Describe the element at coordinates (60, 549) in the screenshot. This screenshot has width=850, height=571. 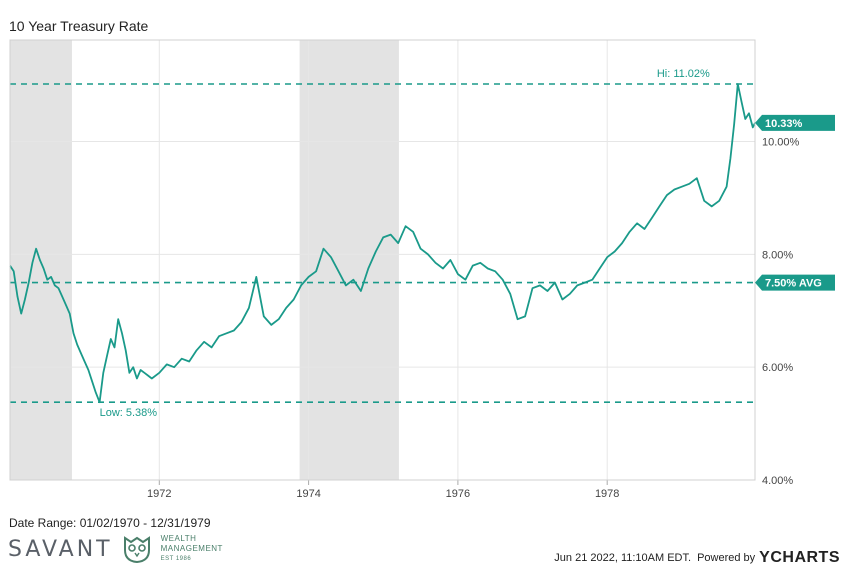
I see `brand-name: SAVANT` at that location.